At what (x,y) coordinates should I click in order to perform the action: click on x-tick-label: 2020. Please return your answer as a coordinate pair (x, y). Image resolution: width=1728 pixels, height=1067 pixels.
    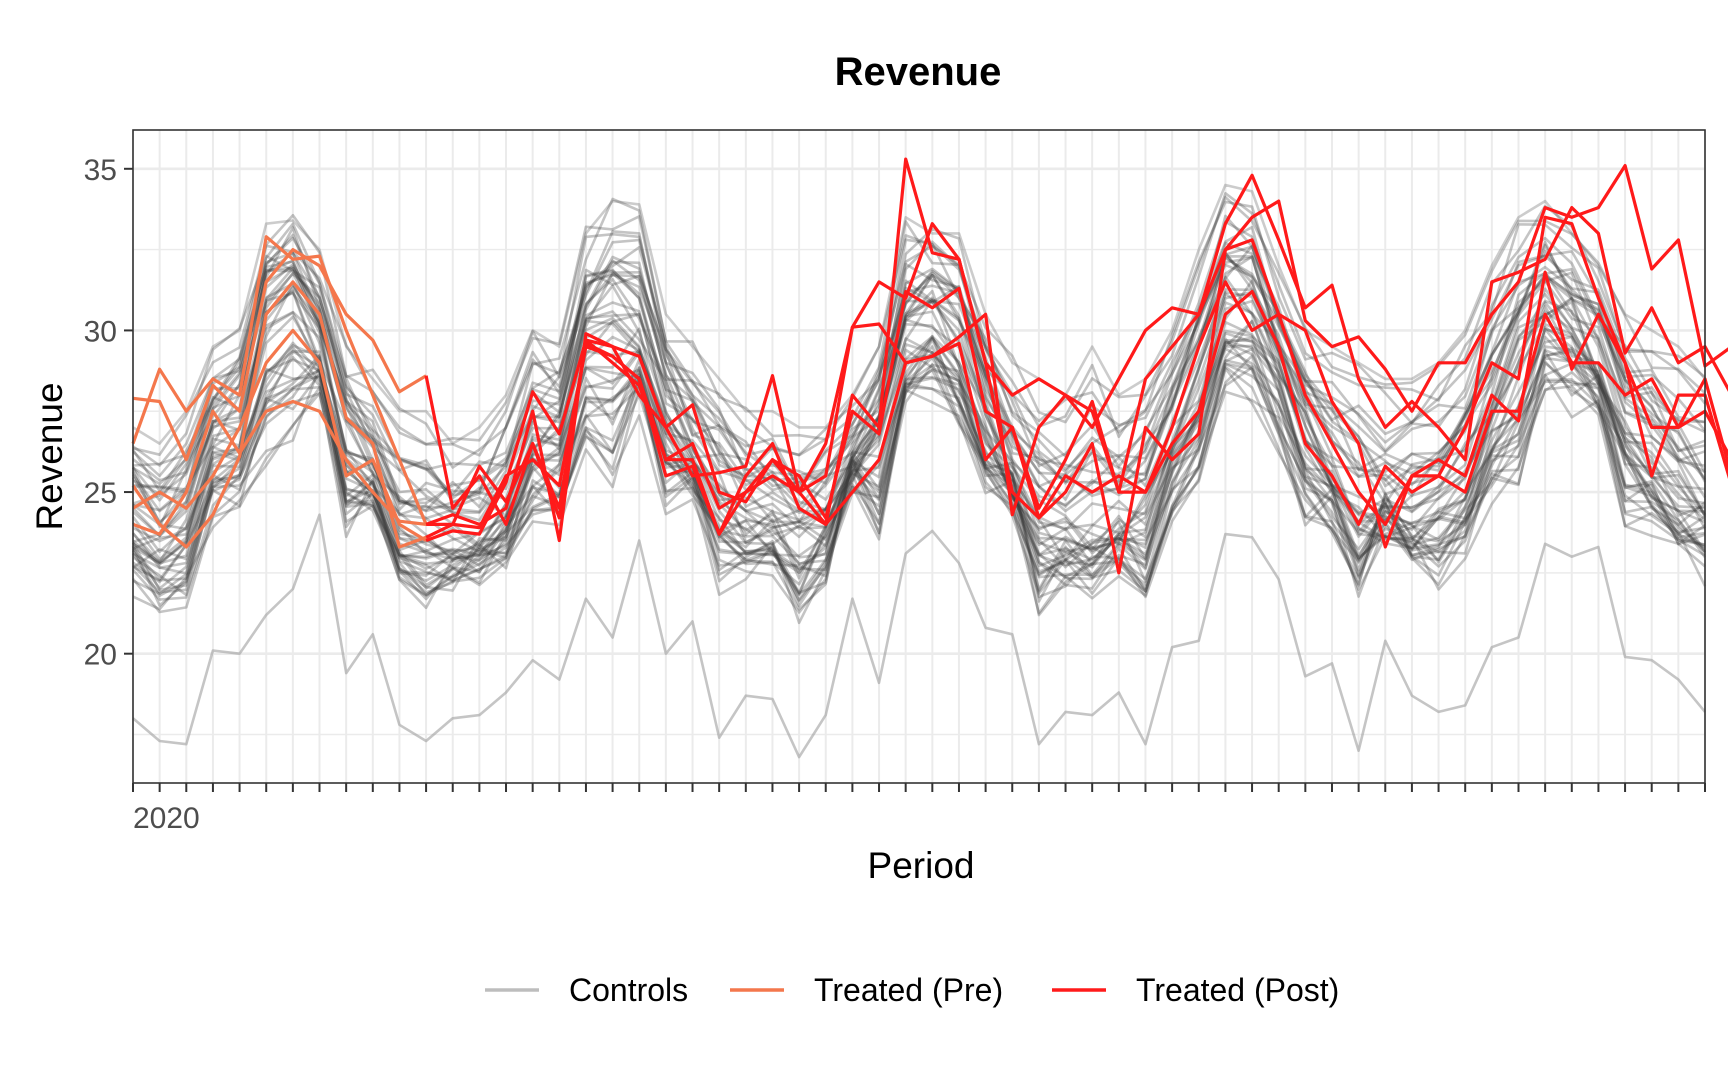
    Looking at the image, I should click on (166, 818).